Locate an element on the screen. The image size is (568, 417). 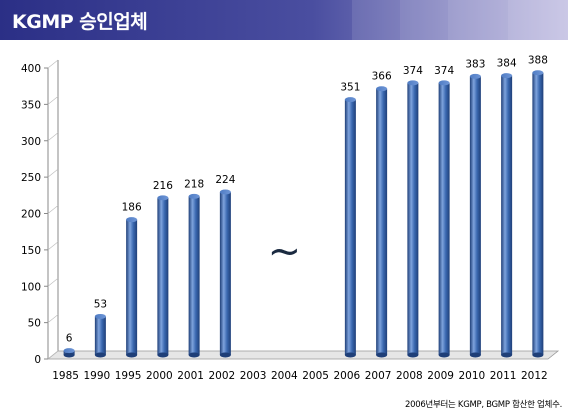
x-tick-label: 2012 is located at coordinates (534, 376).